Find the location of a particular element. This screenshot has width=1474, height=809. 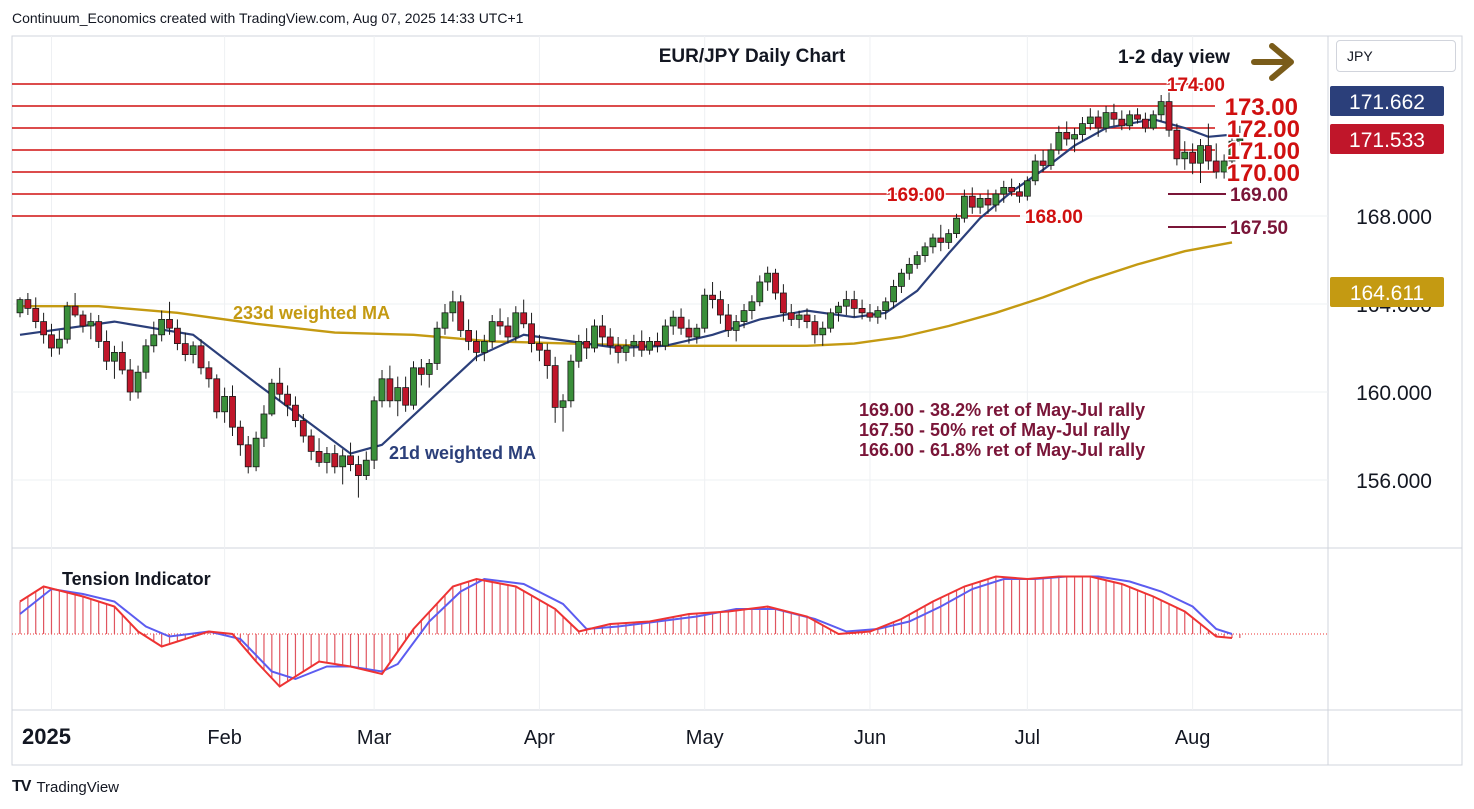

x-tick-label: Jun is located at coordinates (870, 738).